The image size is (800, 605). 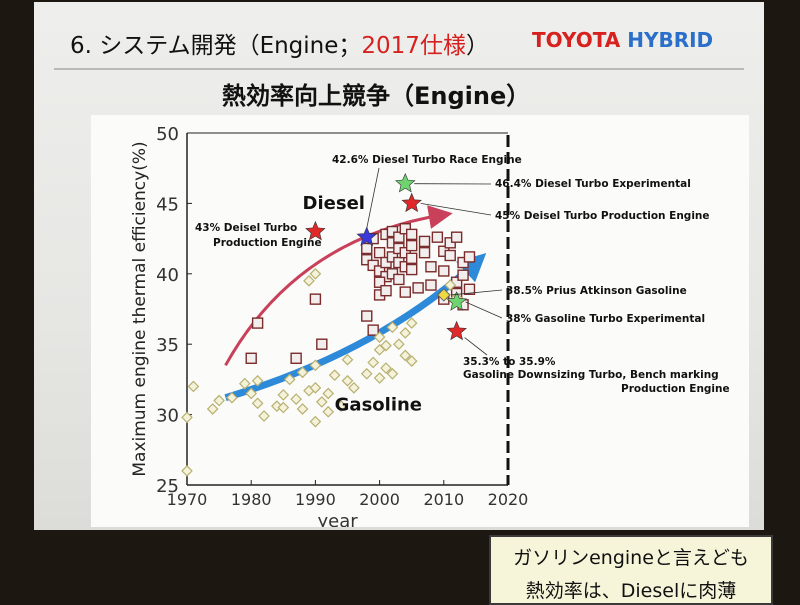 I want to click on x-tick-label: 1970, so click(x=187, y=499).